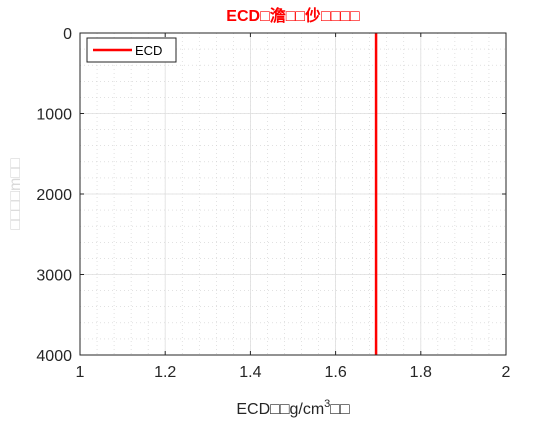  Describe the element at coordinates (67, 34) in the screenshot. I see `y-tick-label: 0` at that location.